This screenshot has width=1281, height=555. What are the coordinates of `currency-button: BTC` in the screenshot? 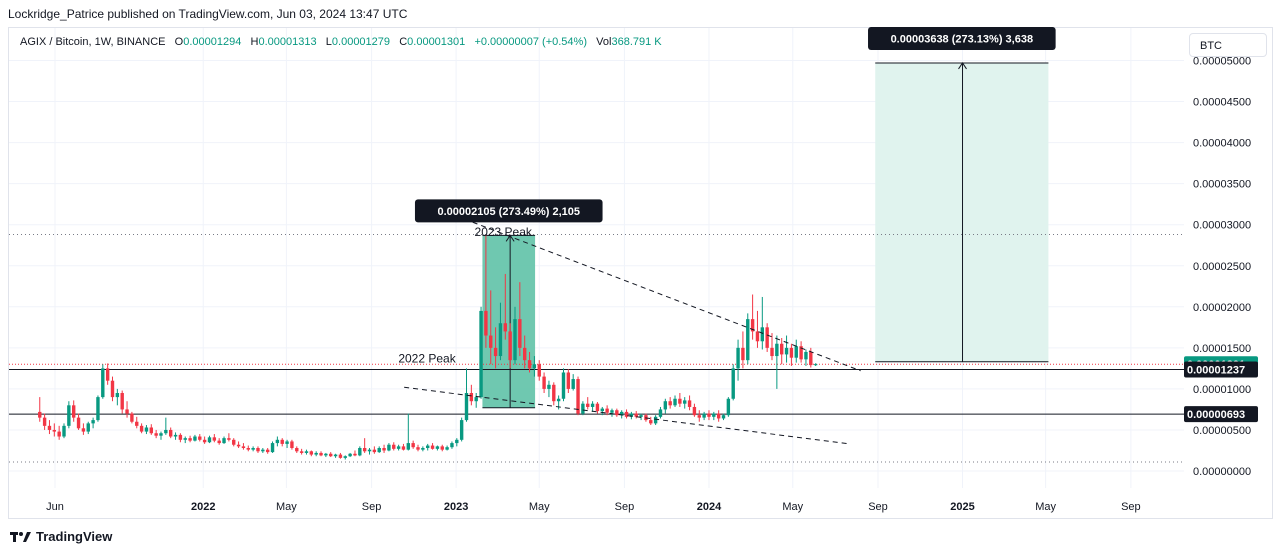 It's located at (1228, 45).